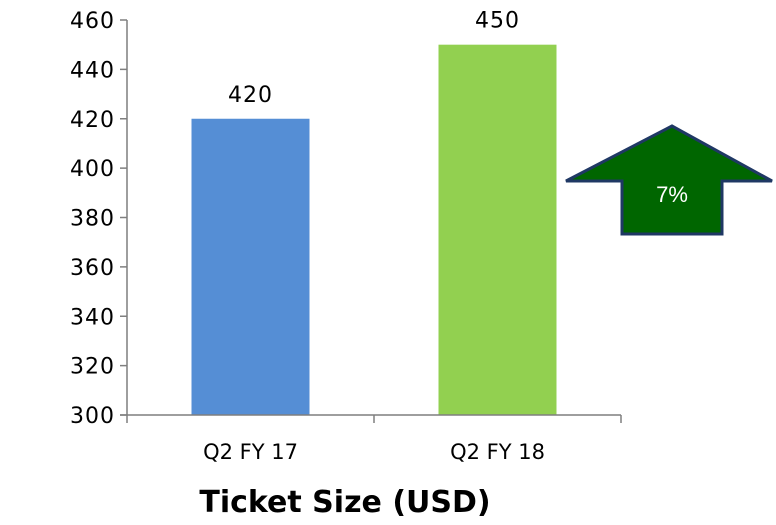  I want to click on y-tick-label: 320, so click(92, 367).